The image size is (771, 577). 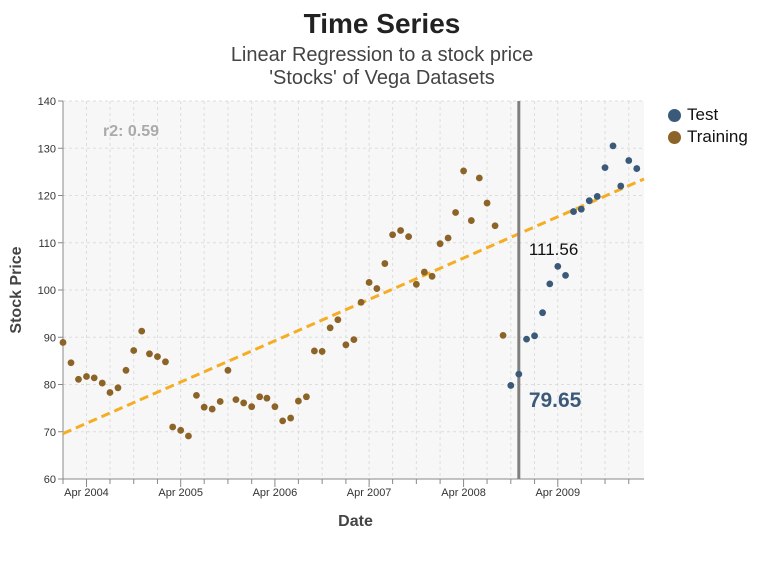 What do you see at coordinates (382, 78) in the screenshot?
I see `chart-subtitle-line2: 'Stocks' of Vega Datasets` at bounding box center [382, 78].